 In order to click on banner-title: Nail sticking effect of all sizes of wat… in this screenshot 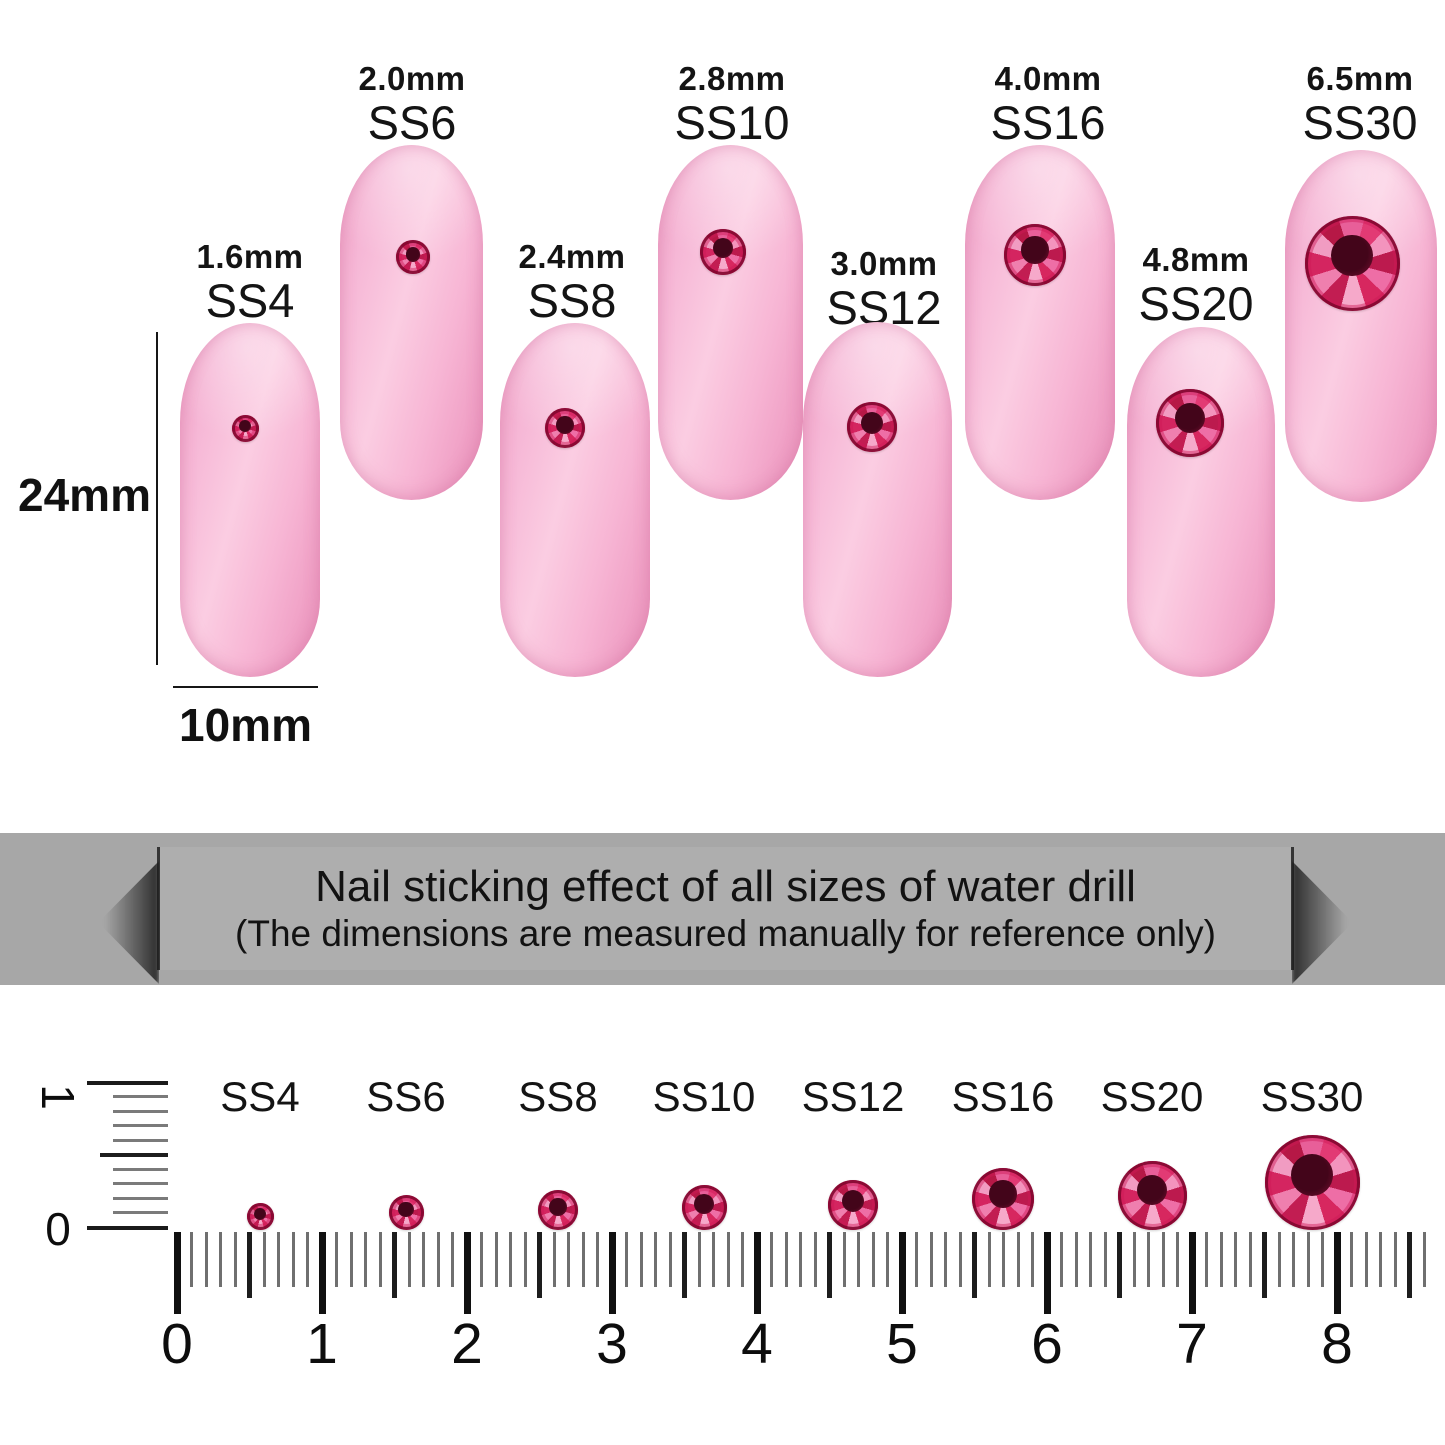, I will do `click(725, 887)`.